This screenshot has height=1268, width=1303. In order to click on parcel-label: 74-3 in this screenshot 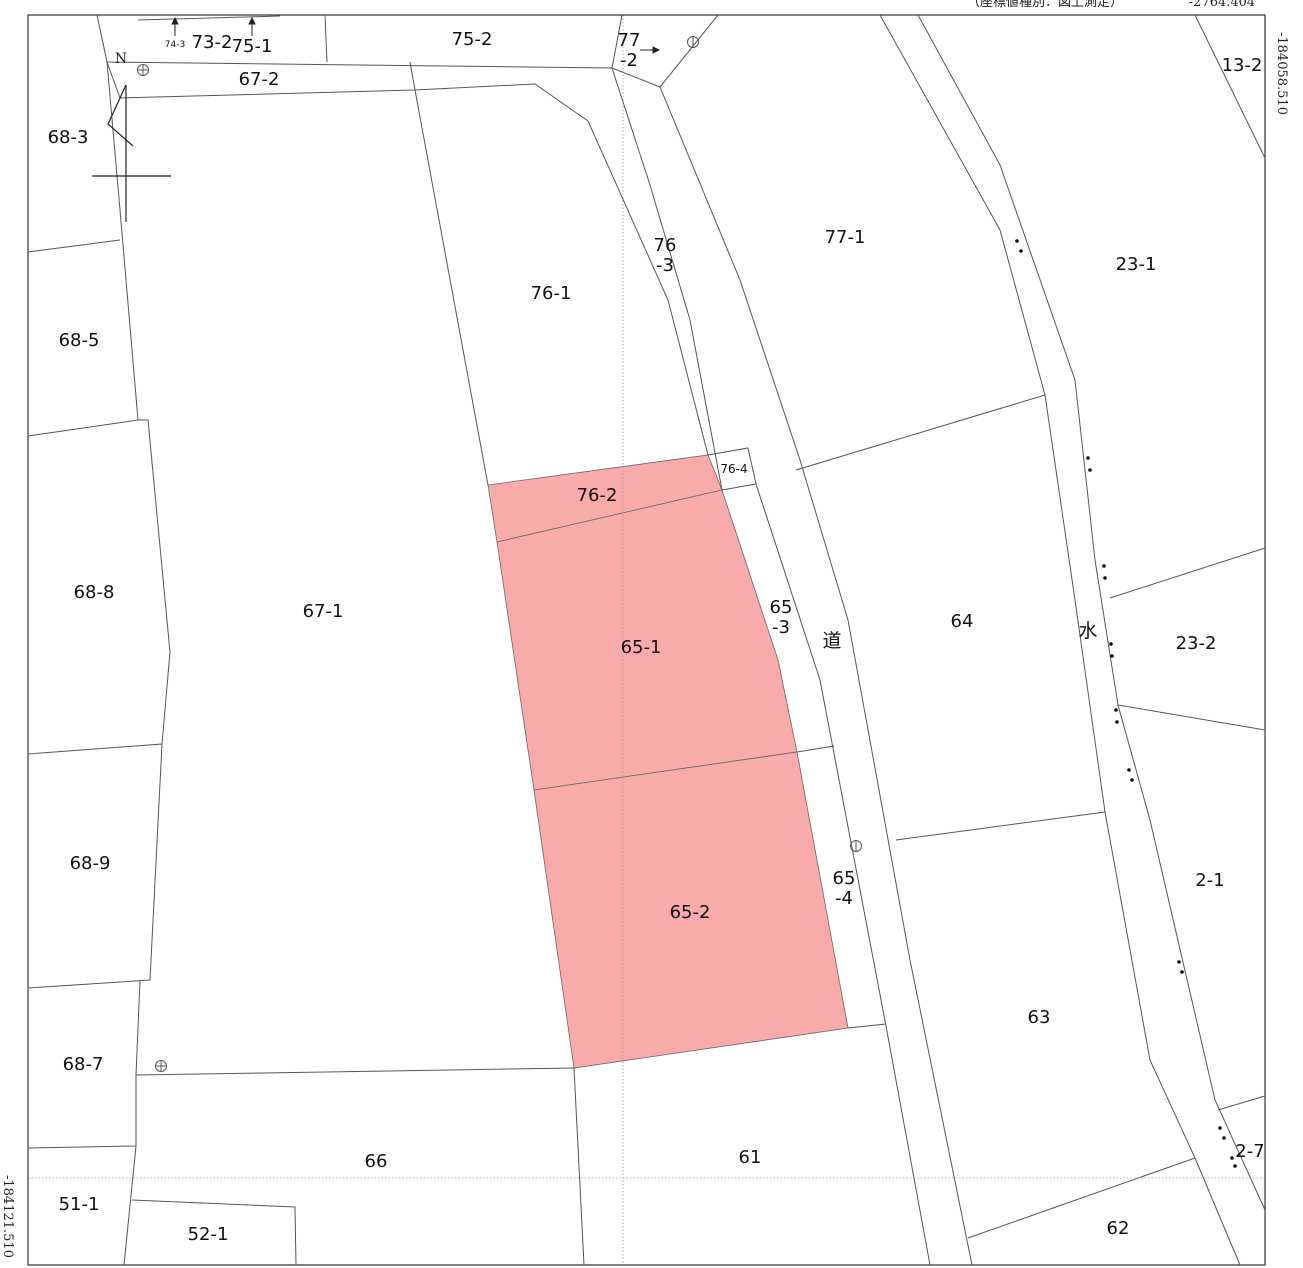, I will do `click(175, 45)`.